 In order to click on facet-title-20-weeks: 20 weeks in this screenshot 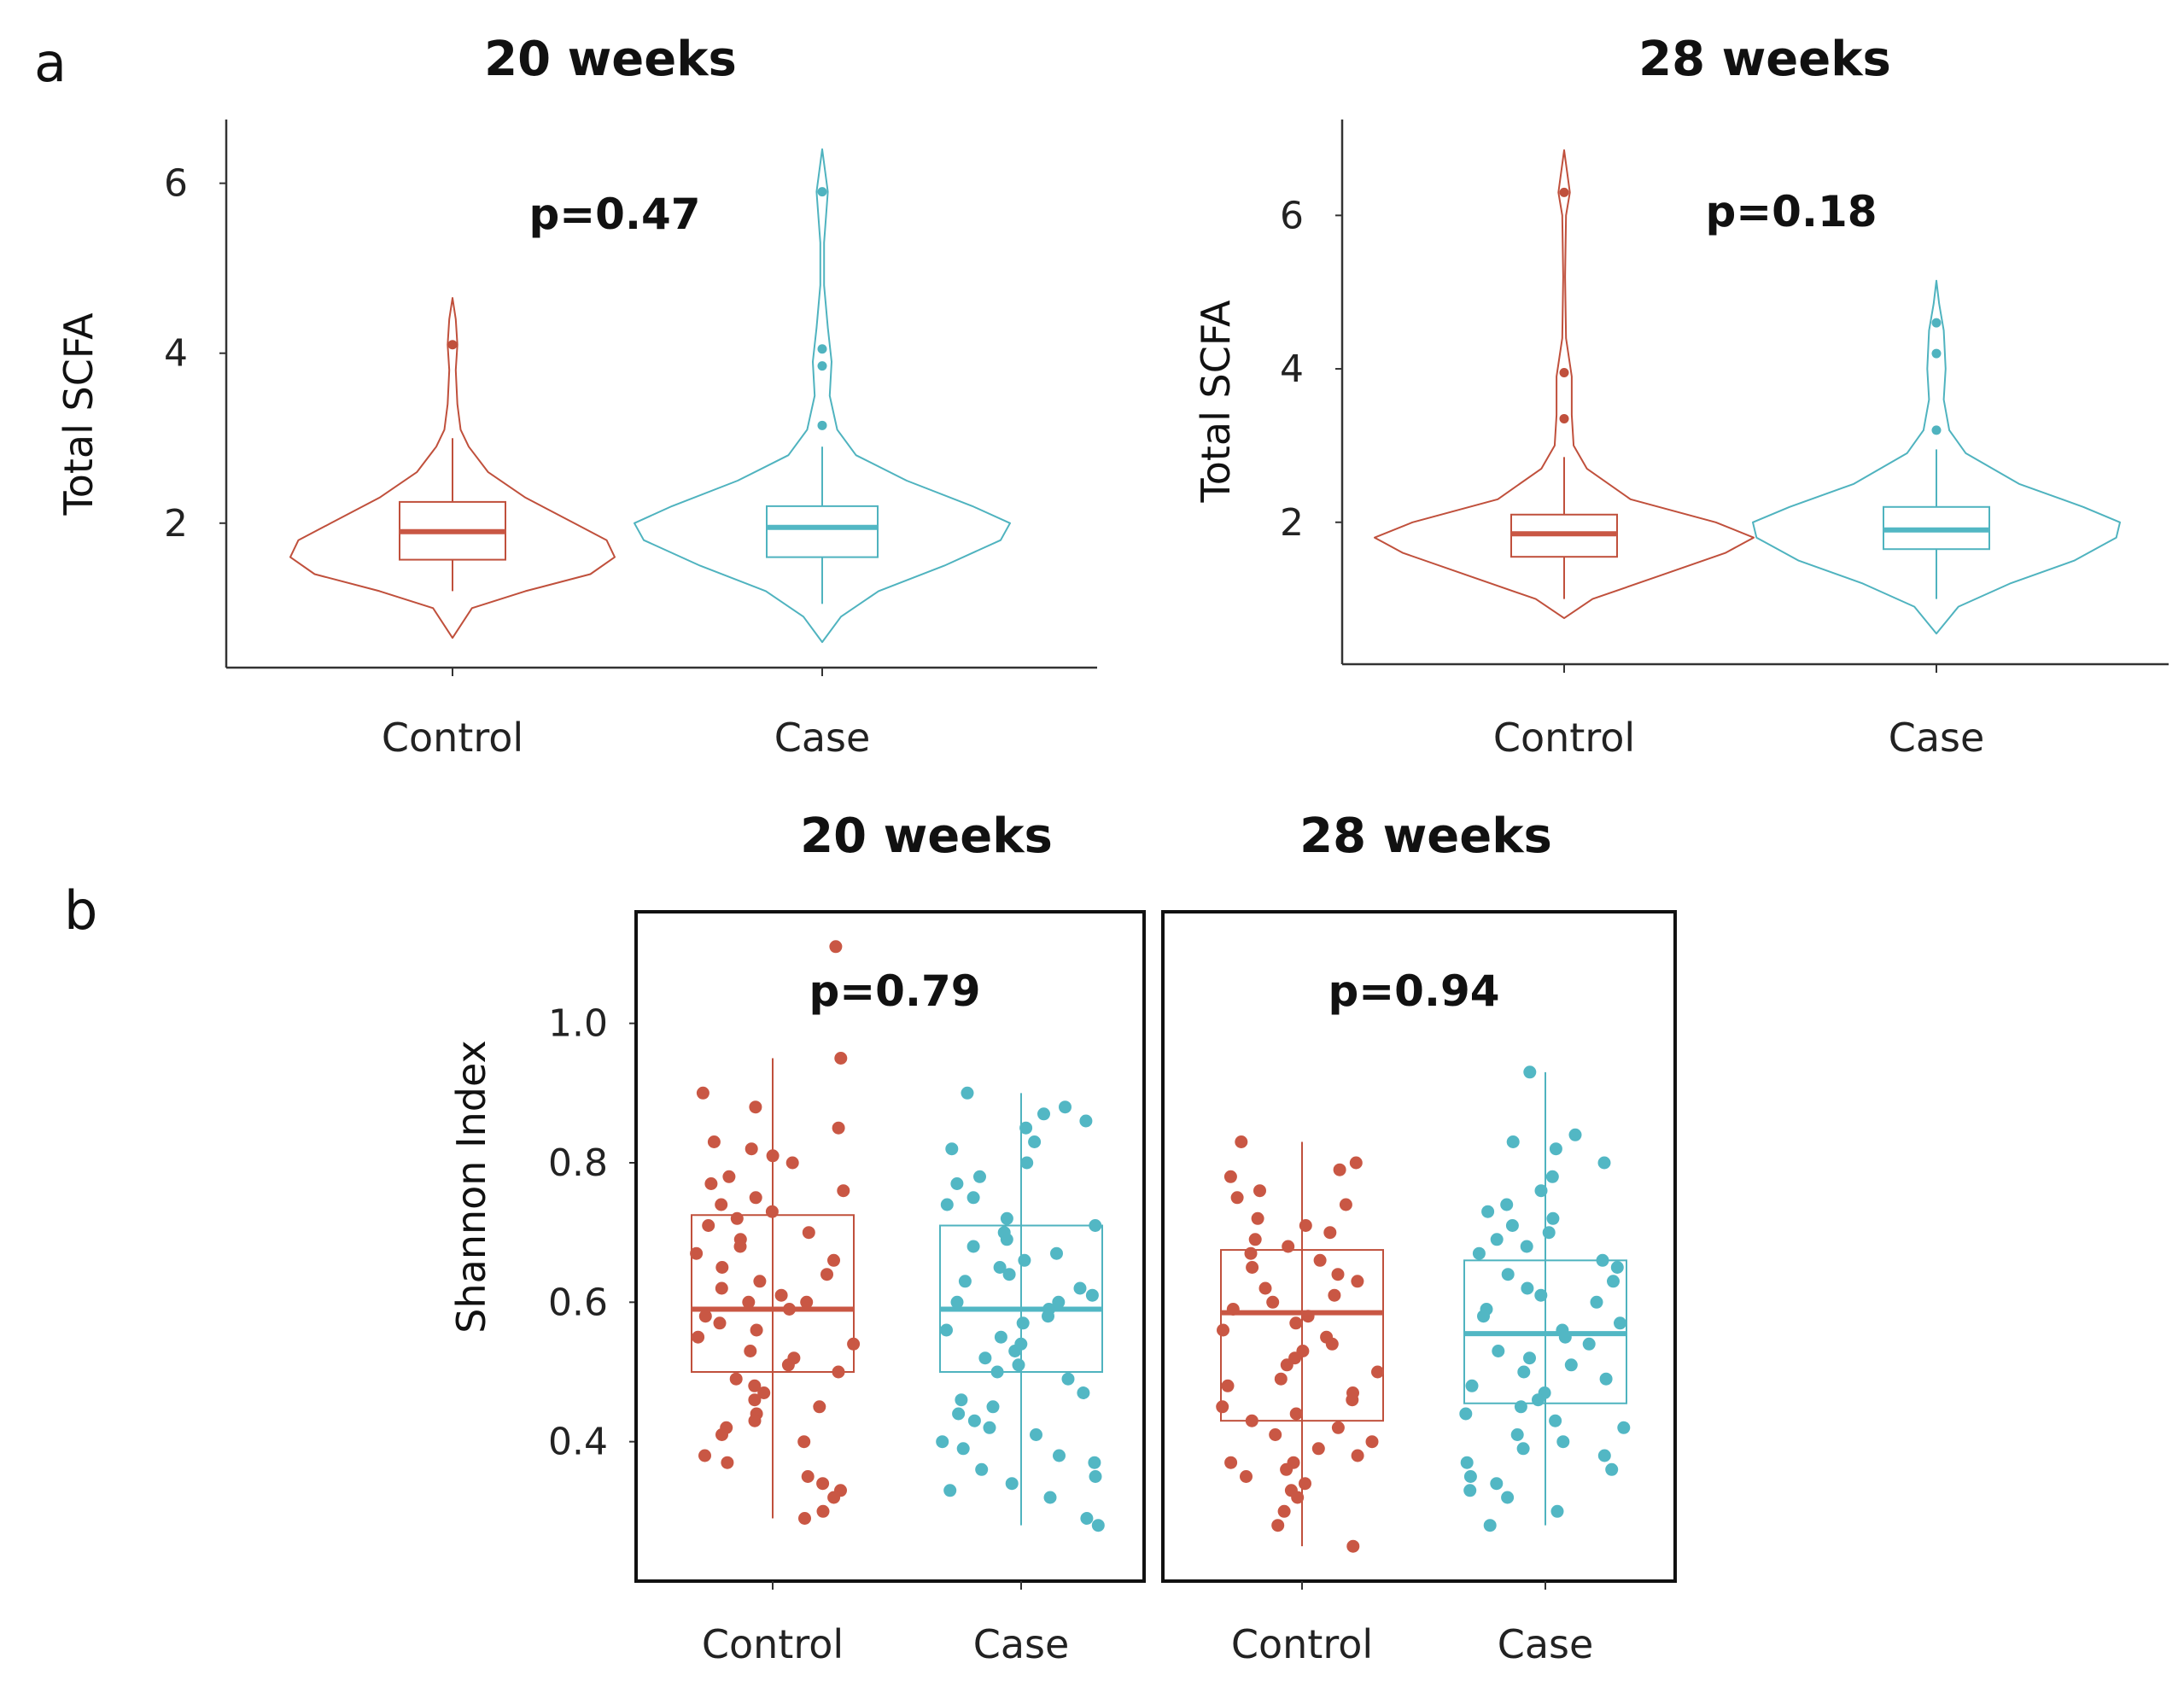, I will do `click(926, 836)`.